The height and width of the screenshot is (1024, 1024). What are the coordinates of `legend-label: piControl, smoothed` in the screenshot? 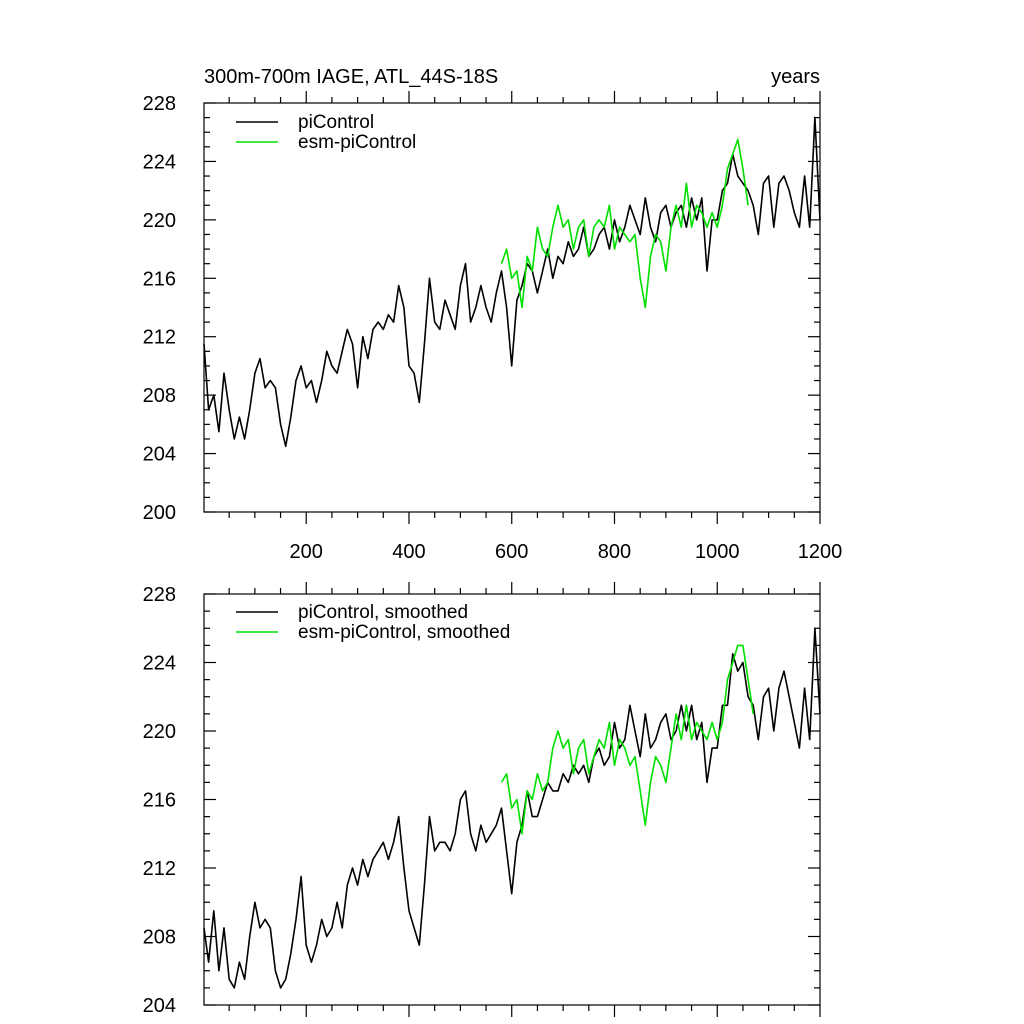 It's located at (383, 612).